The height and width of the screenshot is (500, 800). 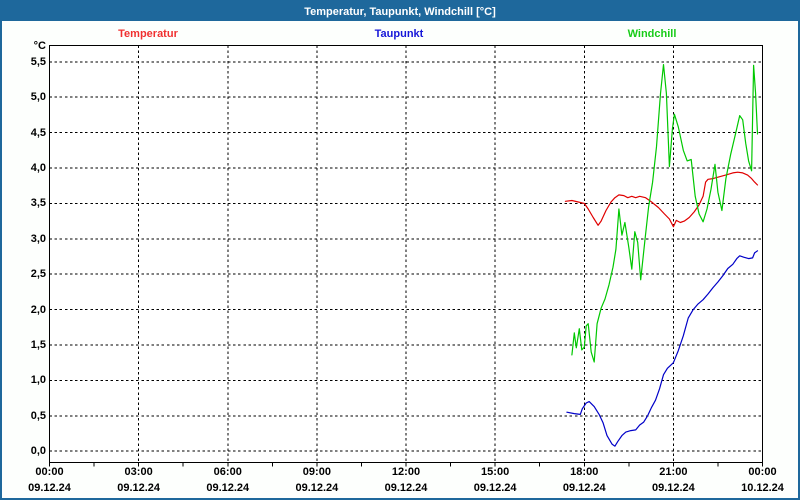 What do you see at coordinates (38, 97) in the screenshot?
I see `y-tick-label: 5,0` at bounding box center [38, 97].